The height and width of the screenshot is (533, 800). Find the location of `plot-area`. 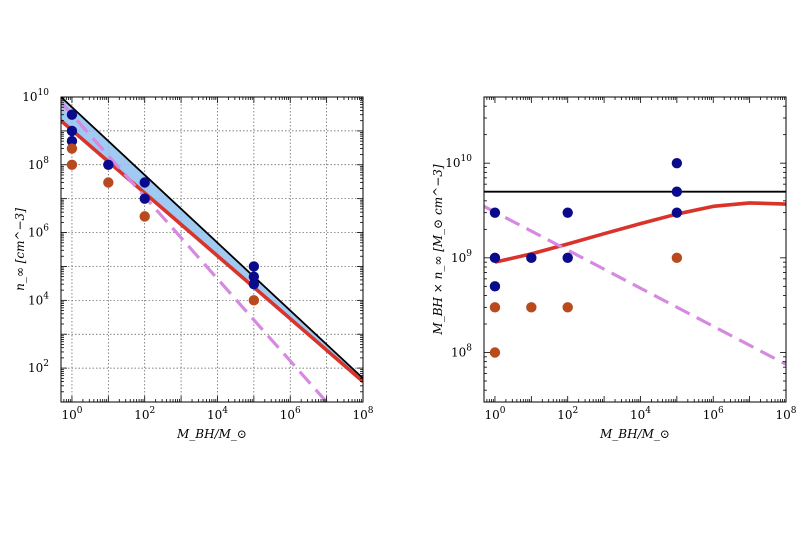

plot-area is located at coordinates (635, 278).